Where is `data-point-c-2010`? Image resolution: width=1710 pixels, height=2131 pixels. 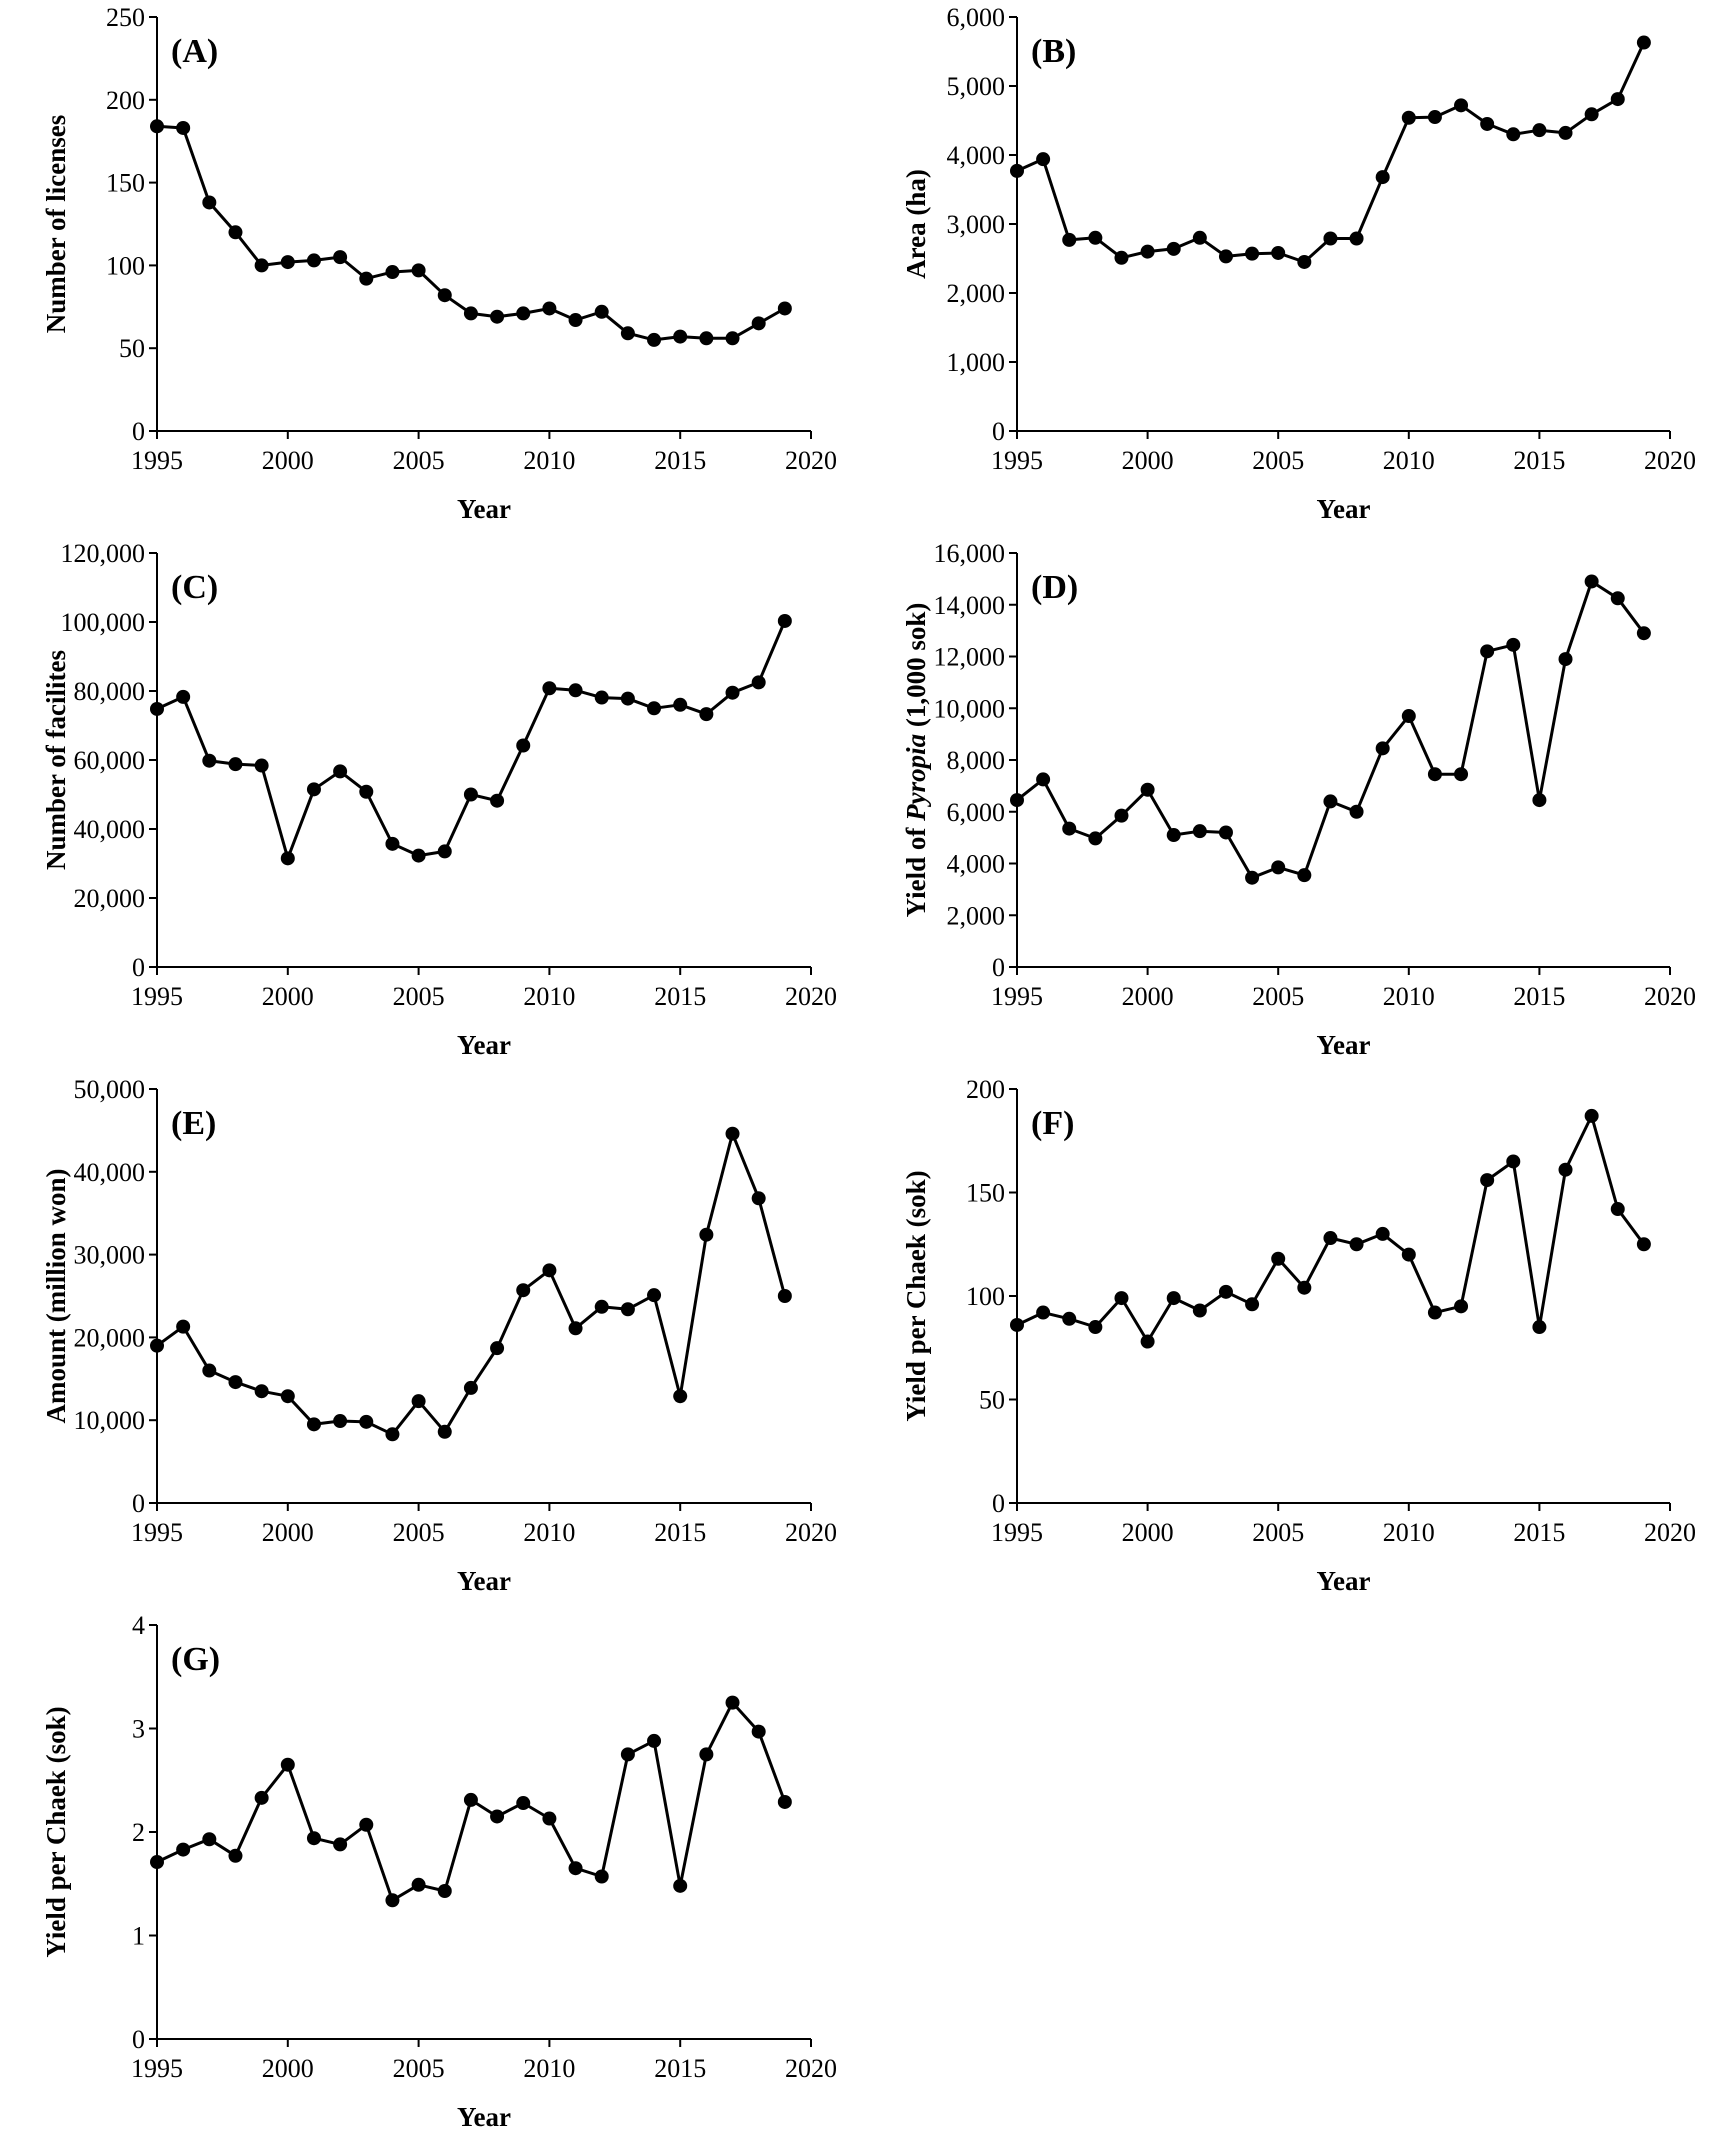
data-point-c-2010 is located at coordinates (549, 688).